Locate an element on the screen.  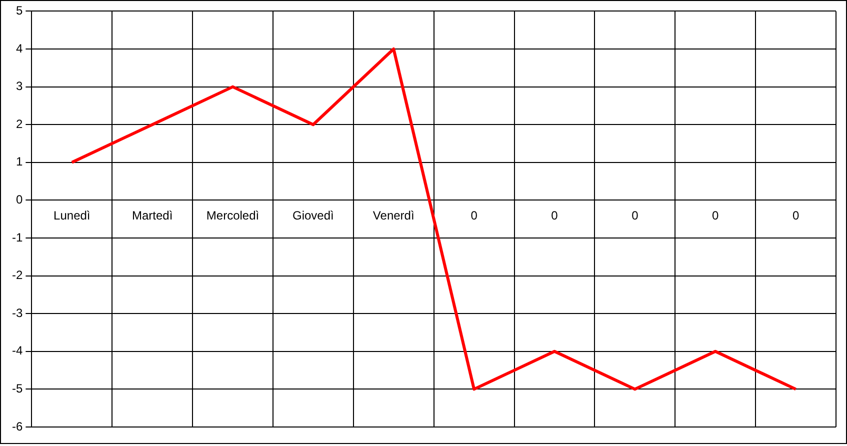
y-tick-label: -6 is located at coordinates (17, 426).